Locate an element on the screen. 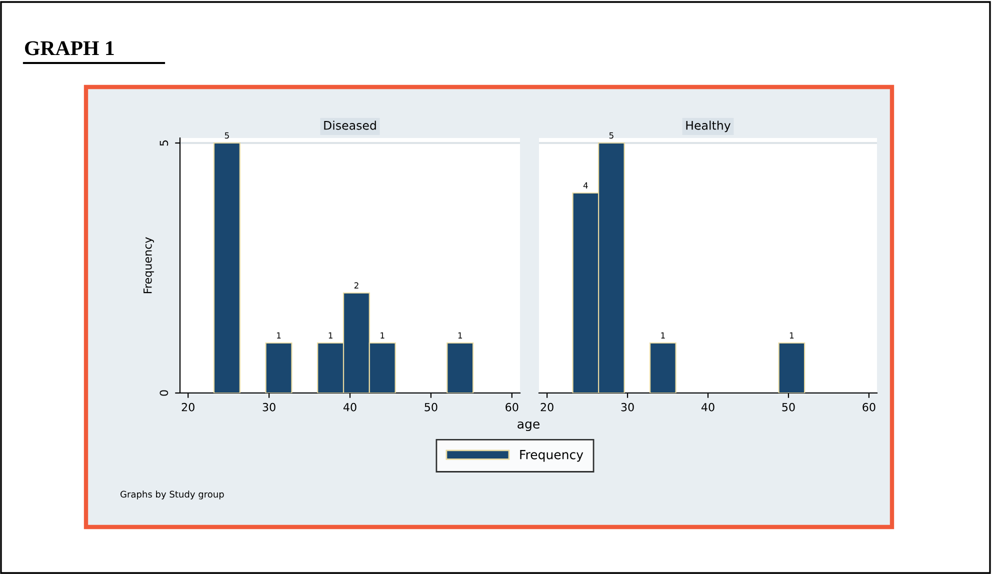 This screenshot has width=992, height=574. caption: GRAPH 1 is located at coordinates (69, 48).